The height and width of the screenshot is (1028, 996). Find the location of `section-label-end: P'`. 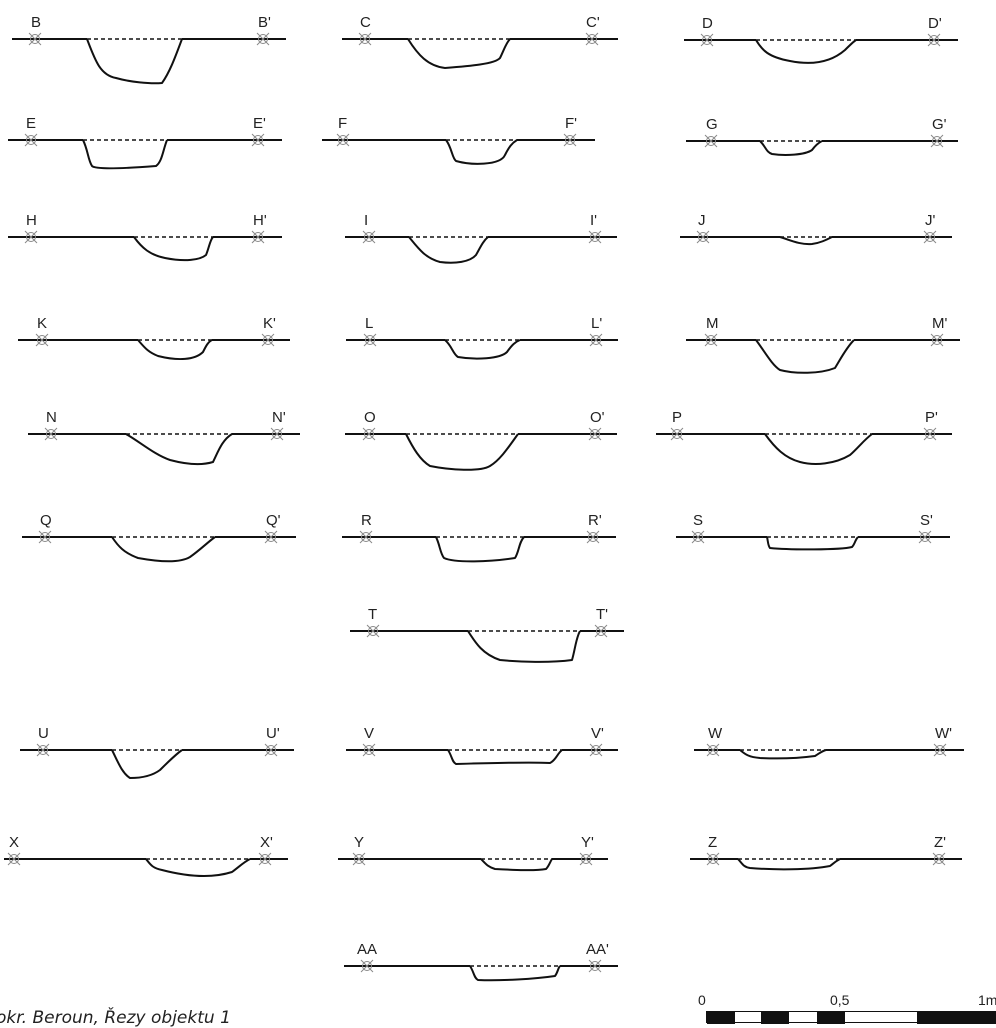

section-label-end: P' is located at coordinates (931, 417).